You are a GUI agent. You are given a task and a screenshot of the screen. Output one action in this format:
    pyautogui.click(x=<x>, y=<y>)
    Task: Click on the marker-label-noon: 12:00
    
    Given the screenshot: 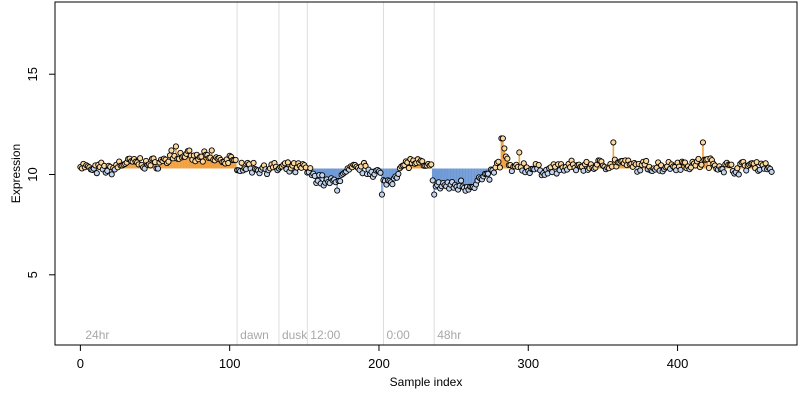 What is the action you would take?
    pyautogui.click(x=325, y=335)
    